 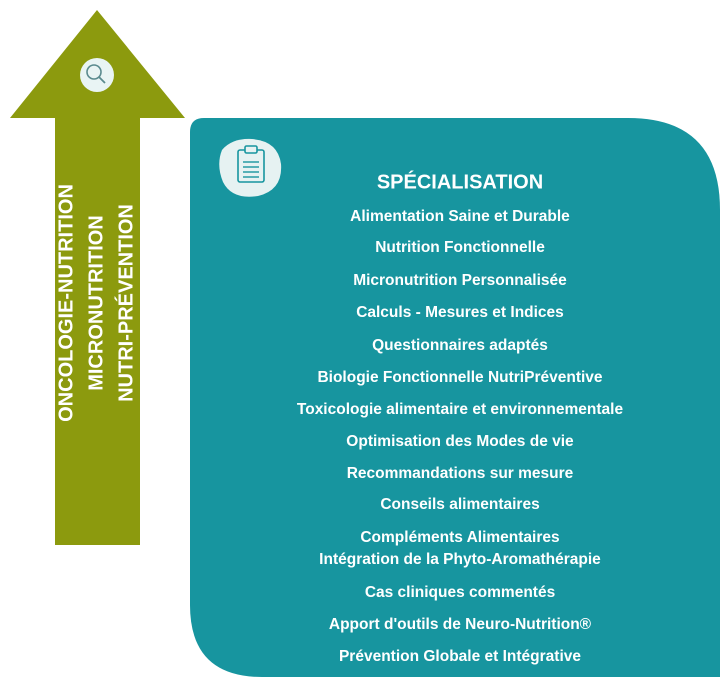 I want to click on panel-title: SPÉCIALISATION, so click(x=460, y=181).